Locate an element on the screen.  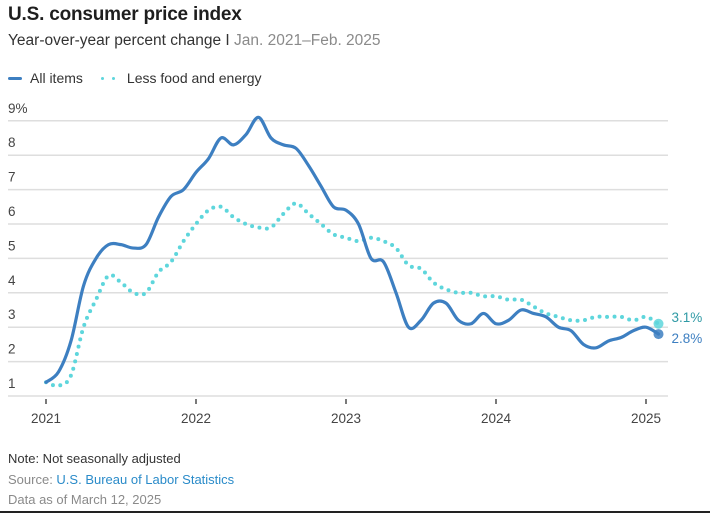
end-markers: 2.8% 3.1% is located at coordinates (678, 328).